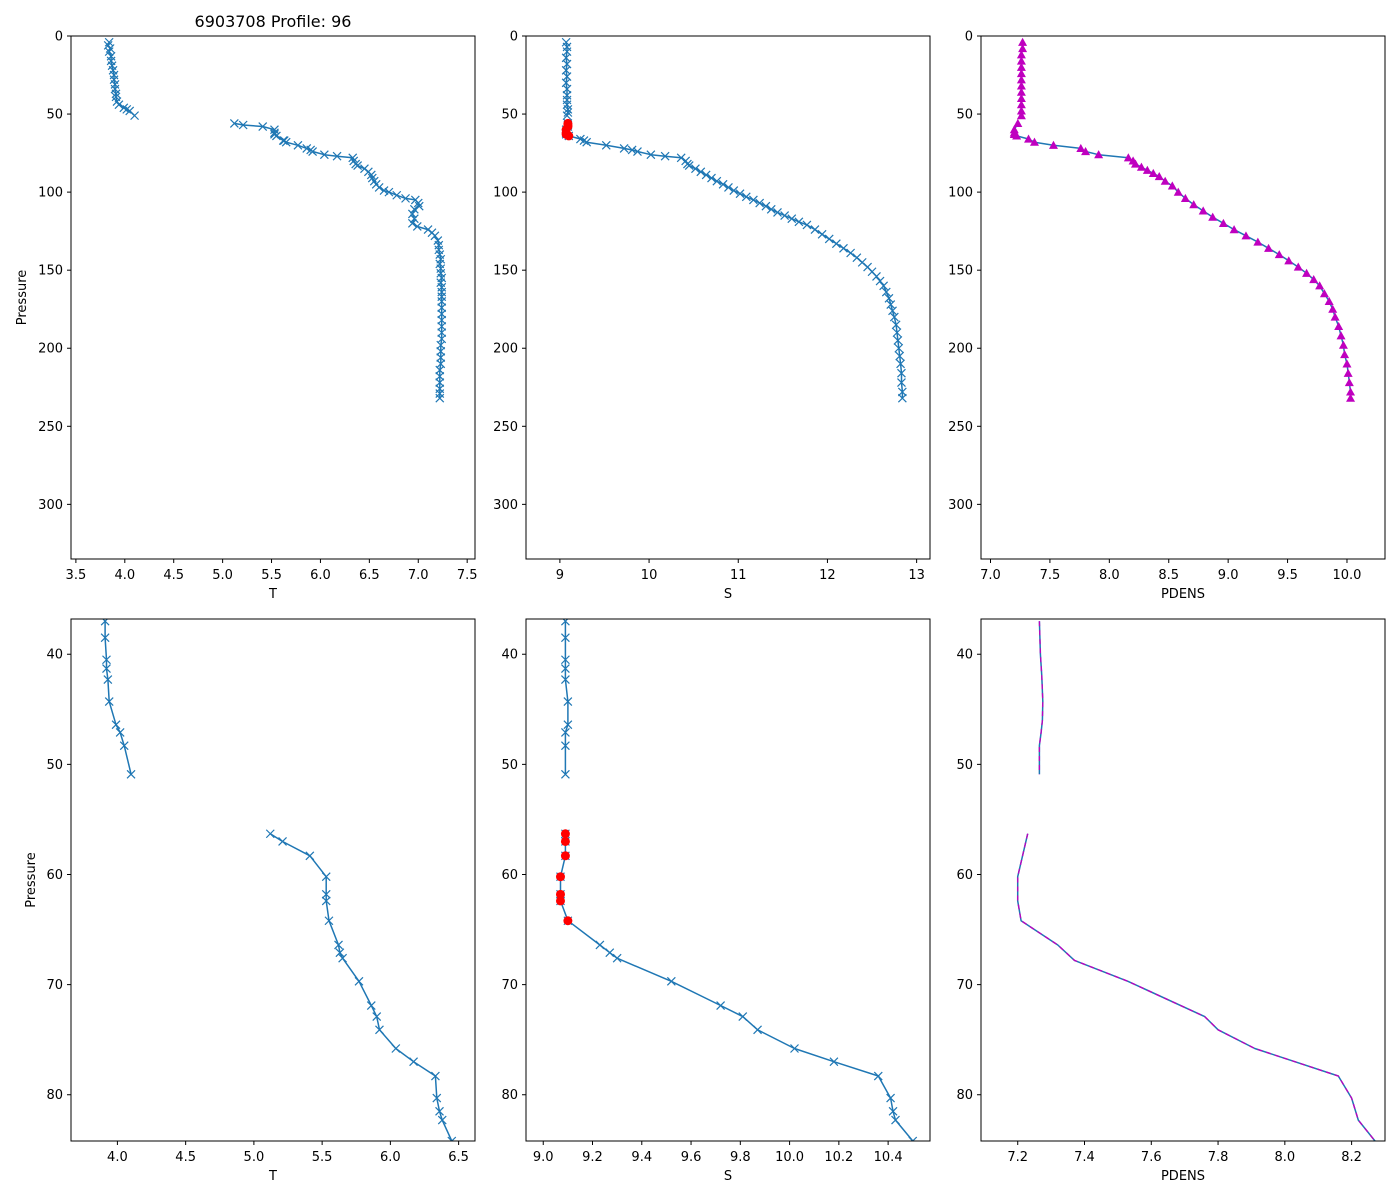  What do you see at coordinates (1351, 1157) in the screenshot?
I see `x-tick-label: 8.2` at bounding box center [1351, 1157].